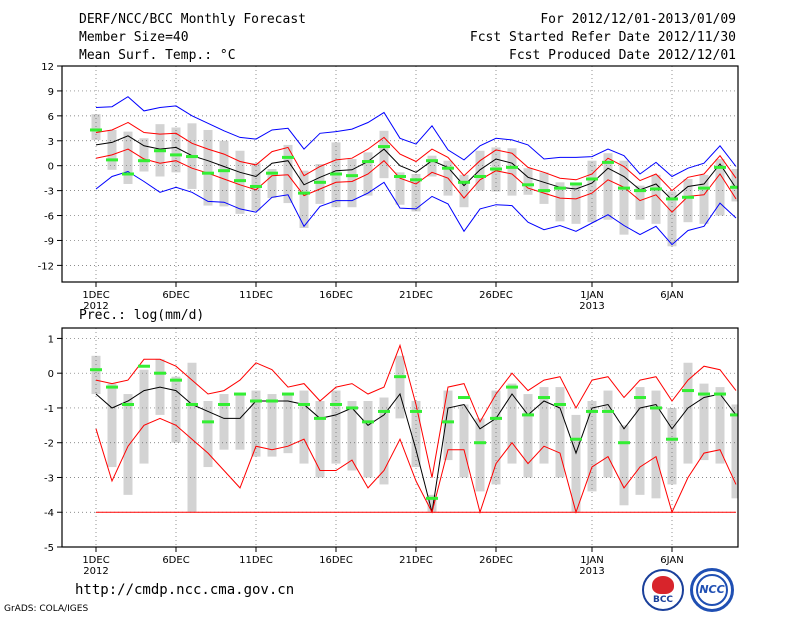 This screenshot has height=618, width=800. I want to click on temp-xtick-label-0: 1DEC, so click(95, 295).